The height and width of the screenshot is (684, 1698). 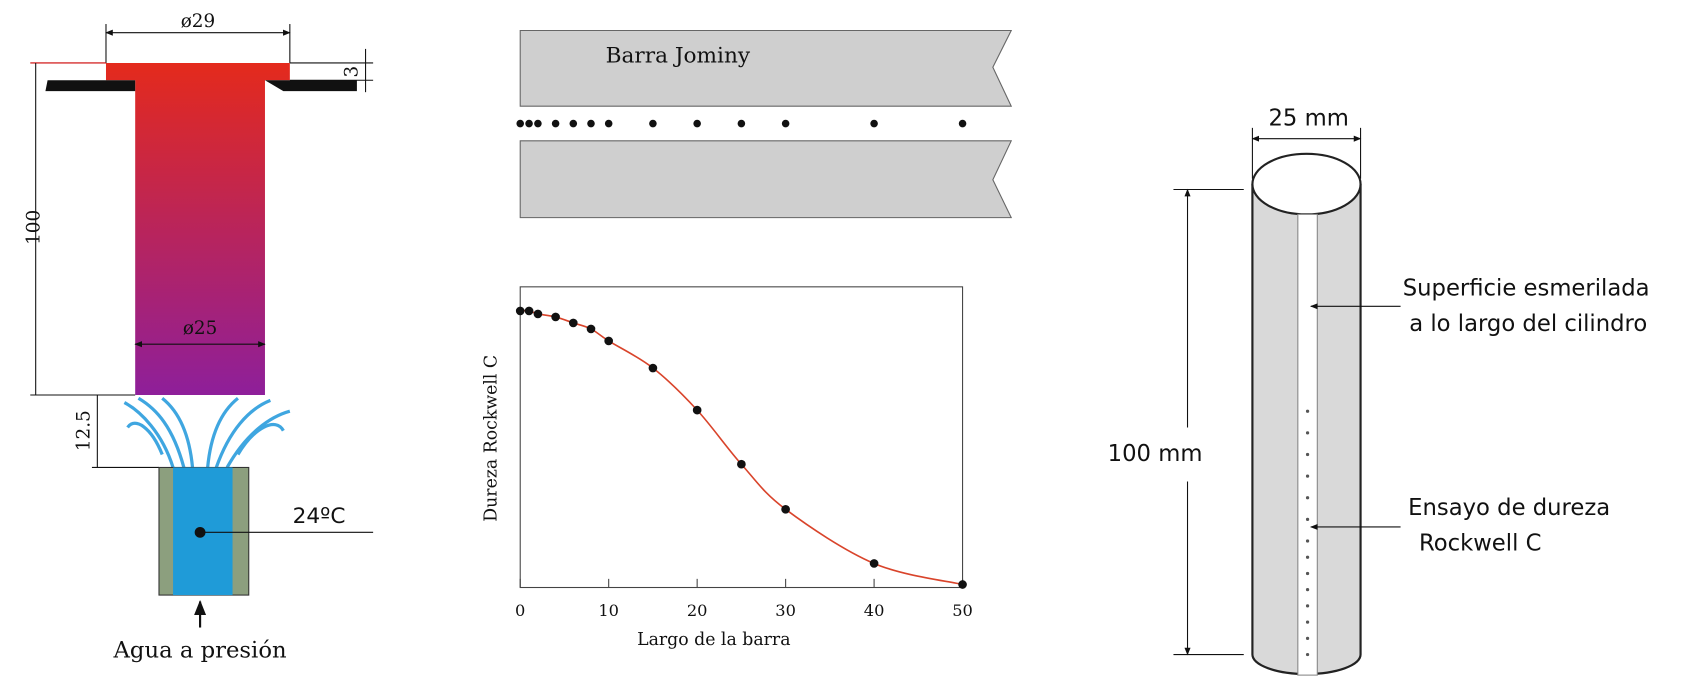 I want to click on water-spray, so click(x=207, y=432).